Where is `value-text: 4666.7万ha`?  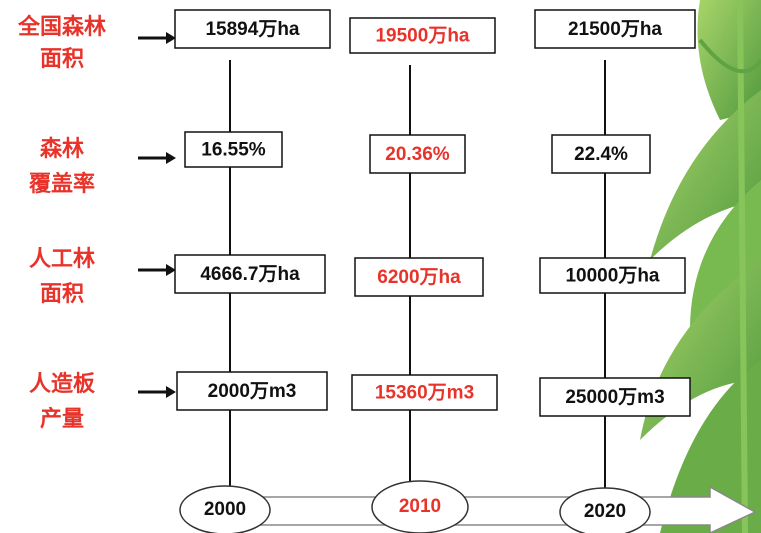
value-text: 4666.7万ha is located at coordinates (250, 274).